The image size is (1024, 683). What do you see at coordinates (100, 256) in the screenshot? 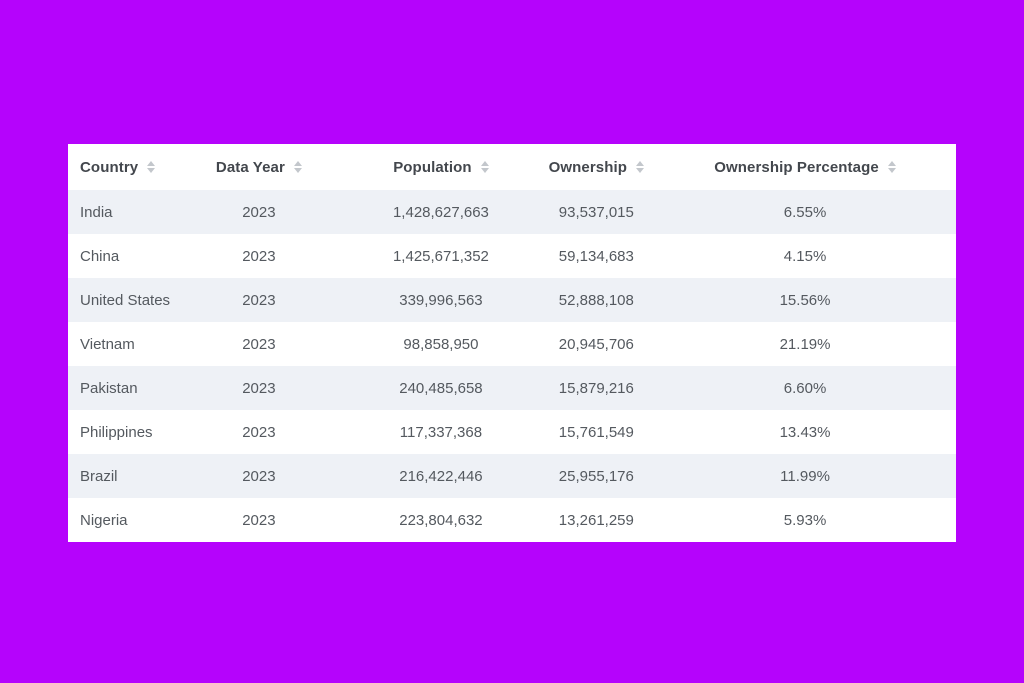
I see `cell-country: China` at bounding box center [100, 256].